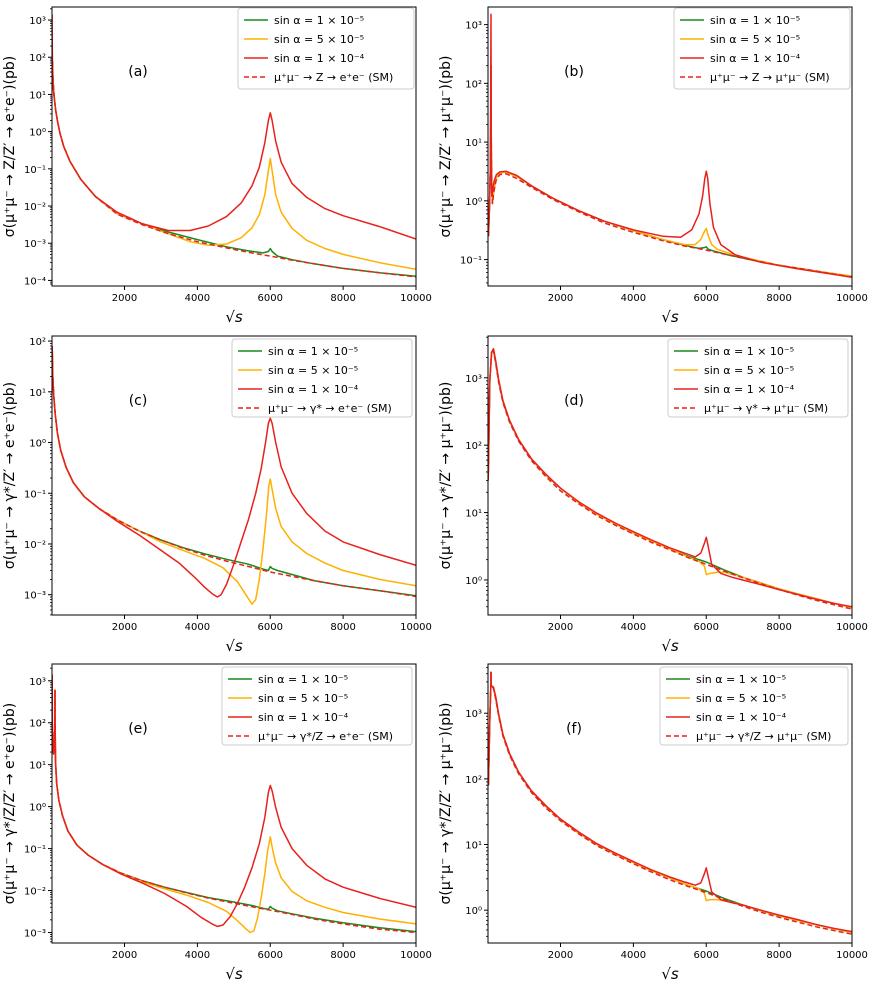  I want to click on panel-label: (c), so click(138, 401).